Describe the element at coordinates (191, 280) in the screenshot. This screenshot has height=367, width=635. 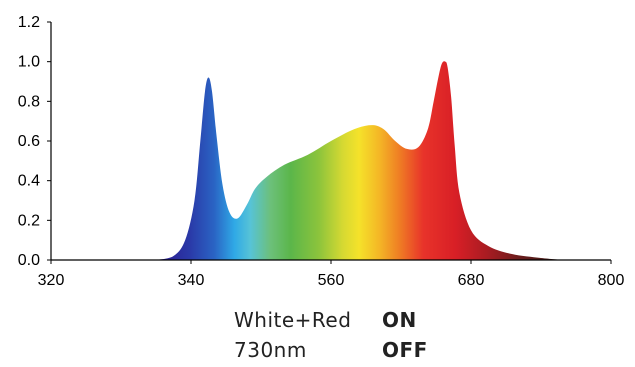
I see `x-tick-label: 340` at that location.